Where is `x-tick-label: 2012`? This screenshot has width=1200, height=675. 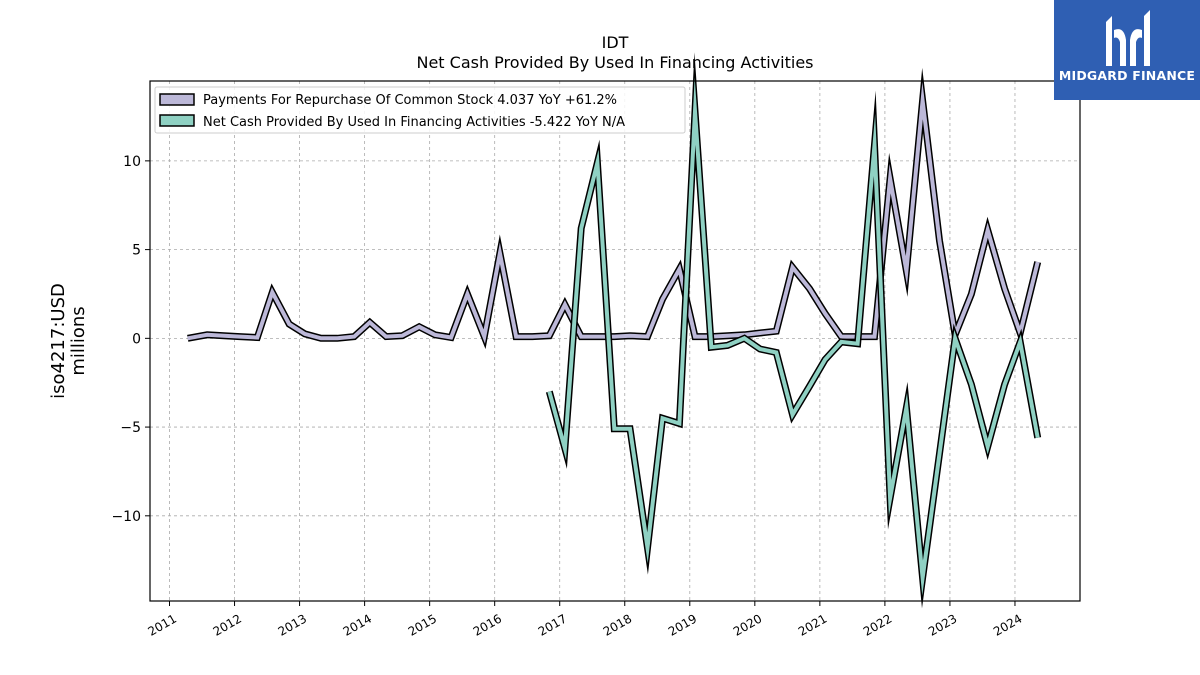
x-tick-label: 2012 is located at coordinates (227, 624).